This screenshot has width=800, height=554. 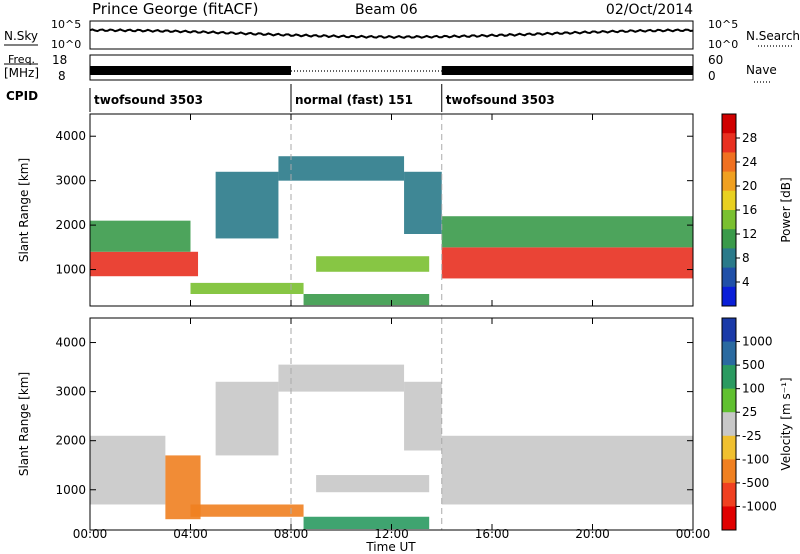 What do you see at coordinates (21, 73) in the screenshot?
I see `freq-units: [MHz]` at bounding box center [21, 73].